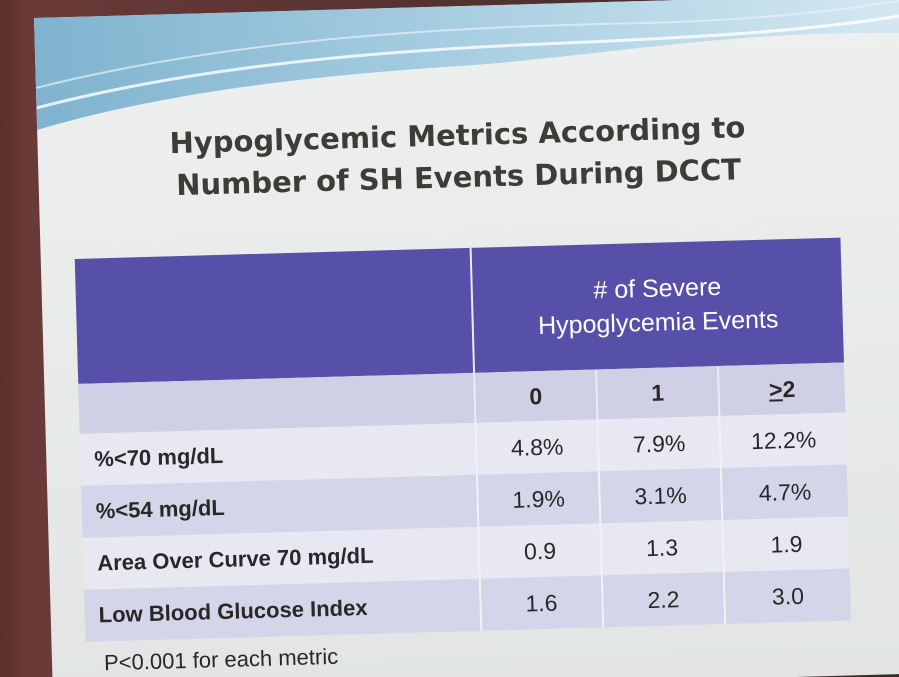  Describe the element at coordinates (282, 610) in the screenshot. I see `row-label: Low Blood Glucose Index` at that location.